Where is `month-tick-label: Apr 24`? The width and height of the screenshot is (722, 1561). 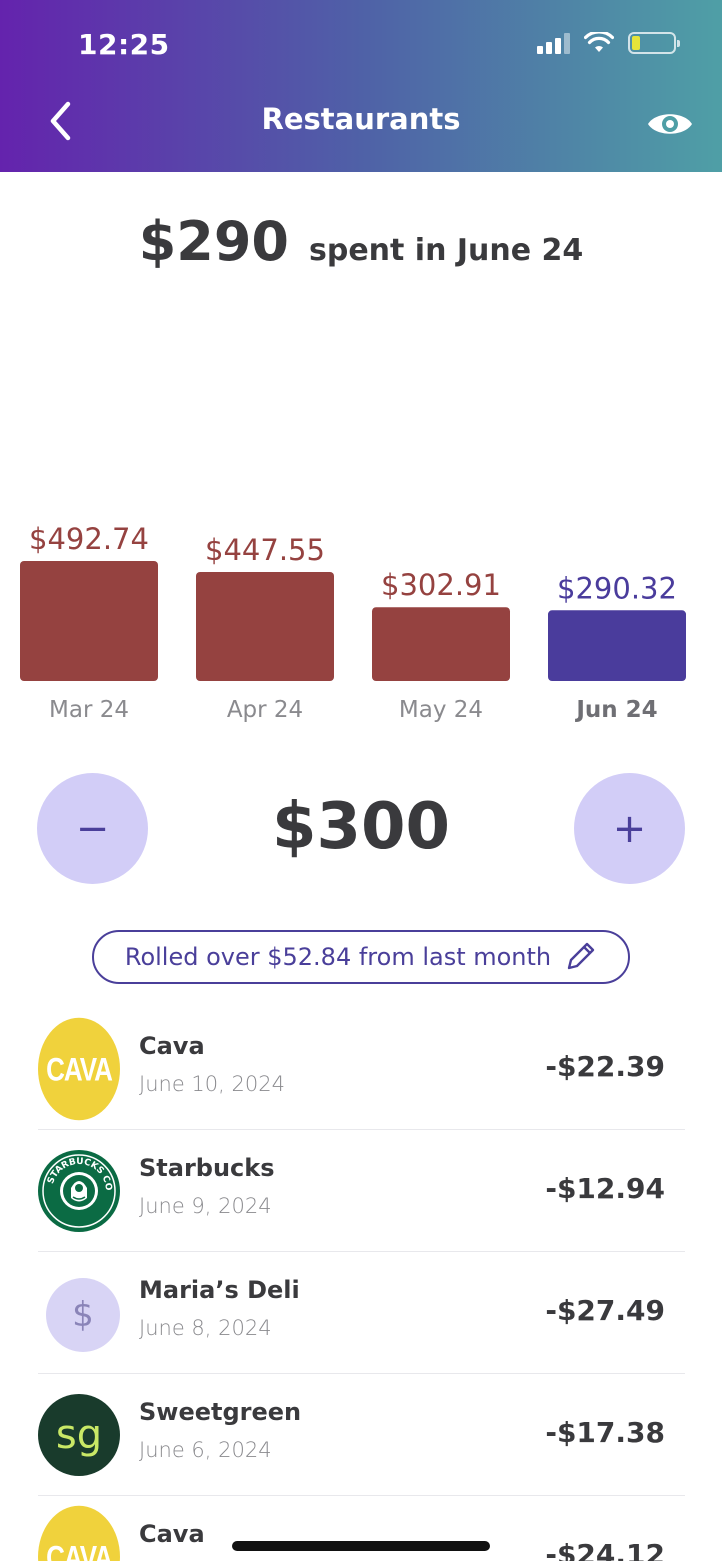 month-tick-label: Apr 24 is located at coordinates (265, 710).